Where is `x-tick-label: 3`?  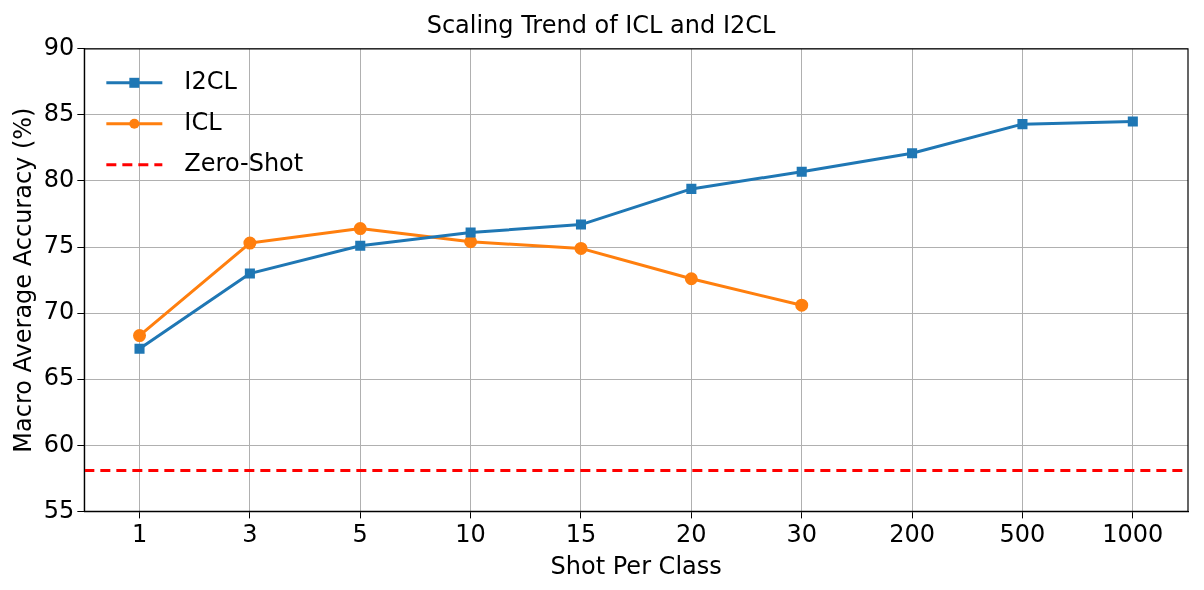 x-tick-label: 3 is located at coordinates (250, 534).